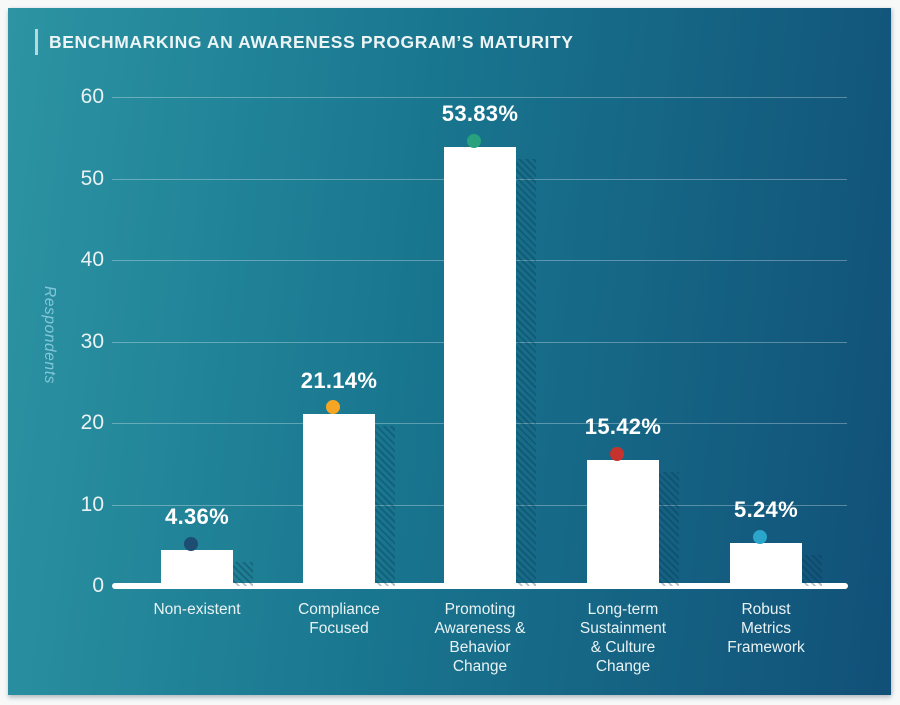  Describe the element at coordinates (766, 564) in the screenshot. I see `bar-robust-metrics` at that location.